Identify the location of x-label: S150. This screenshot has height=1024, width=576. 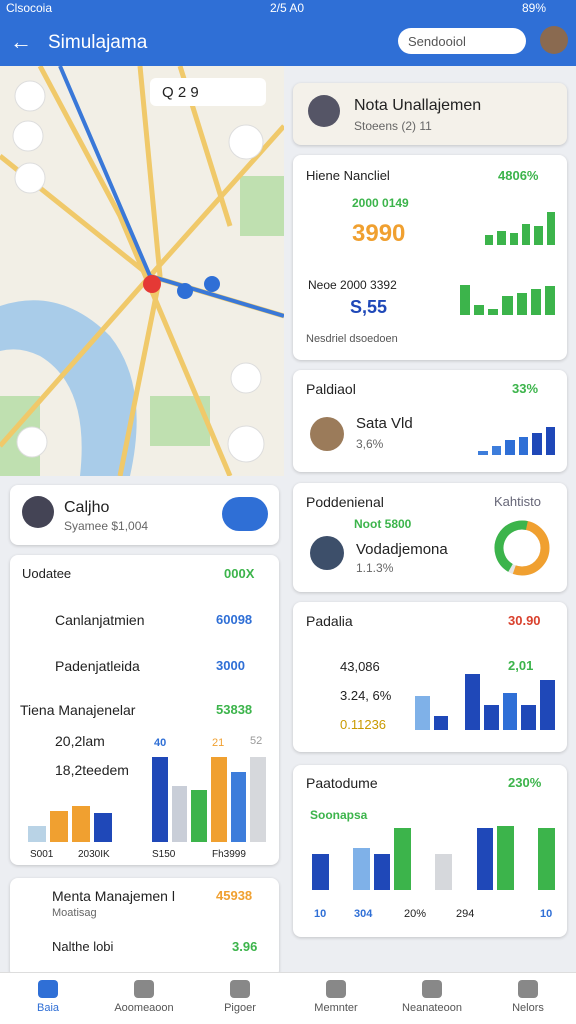
(164, 854).